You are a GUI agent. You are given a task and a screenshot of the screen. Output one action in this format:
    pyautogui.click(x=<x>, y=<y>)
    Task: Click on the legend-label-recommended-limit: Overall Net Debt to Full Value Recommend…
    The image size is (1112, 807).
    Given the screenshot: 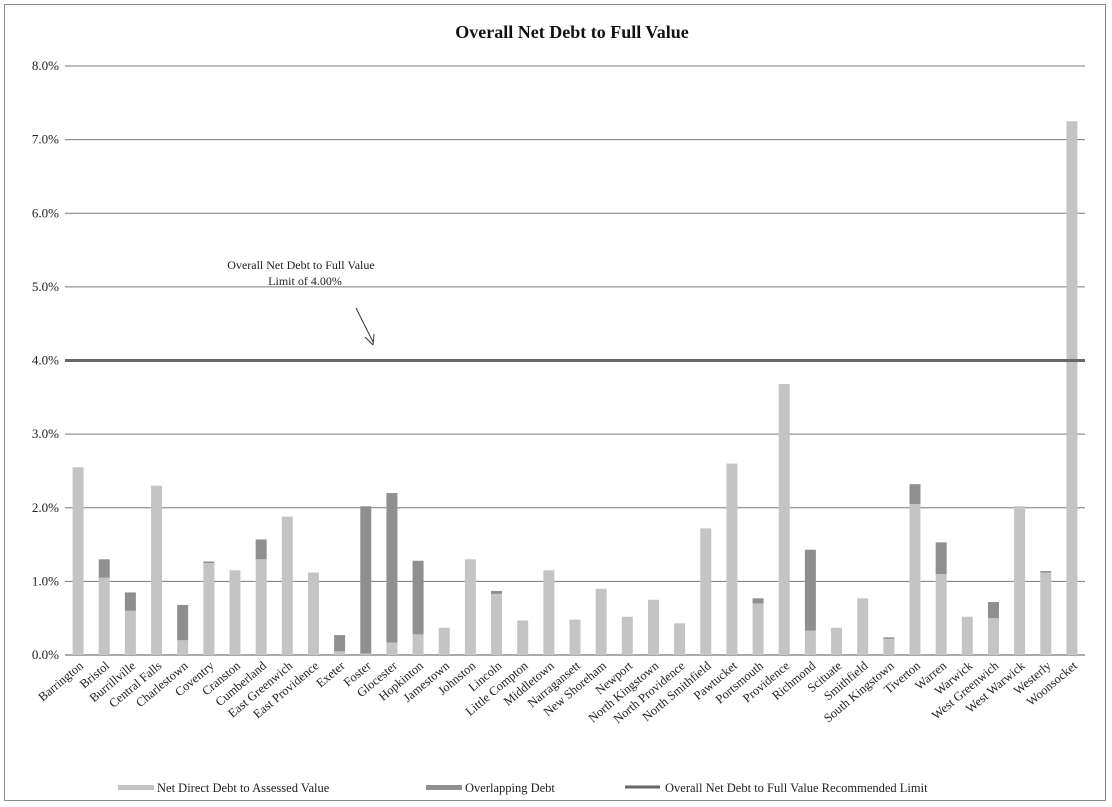 What is the action you would take?
    pyautogui.click(x=796, y=788)
    